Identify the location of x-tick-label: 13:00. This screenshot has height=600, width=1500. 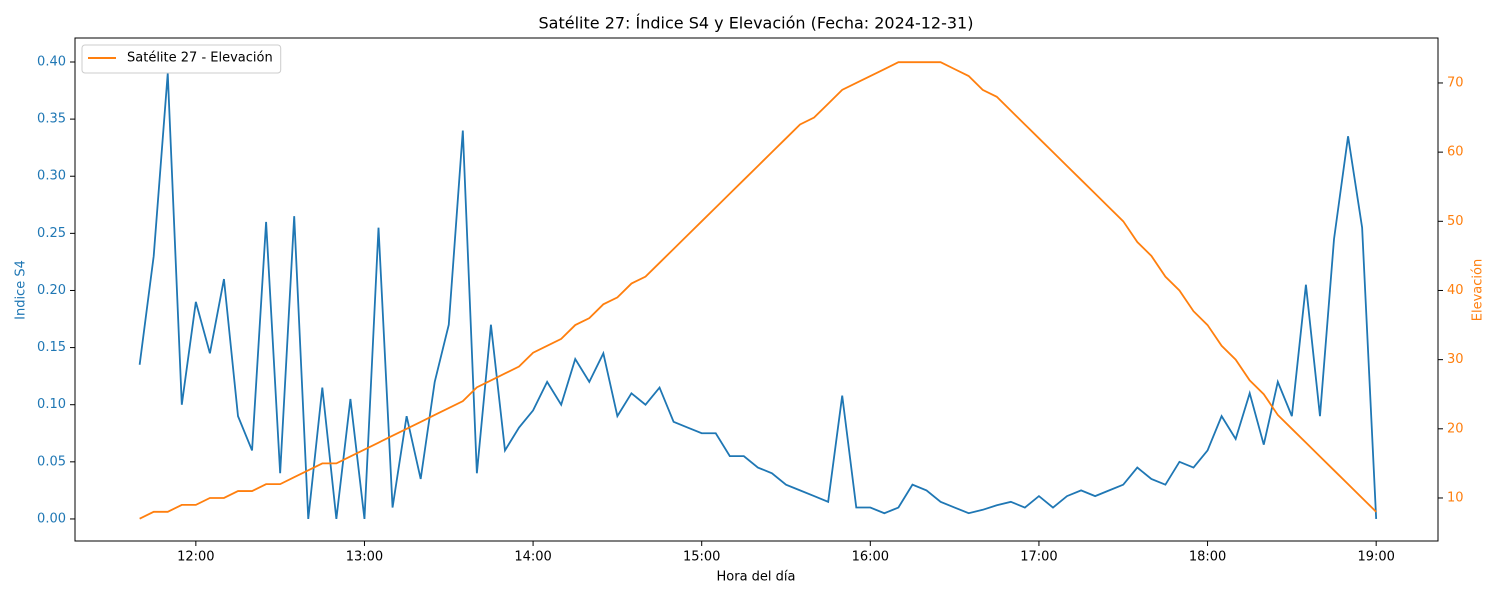
(364, 557).